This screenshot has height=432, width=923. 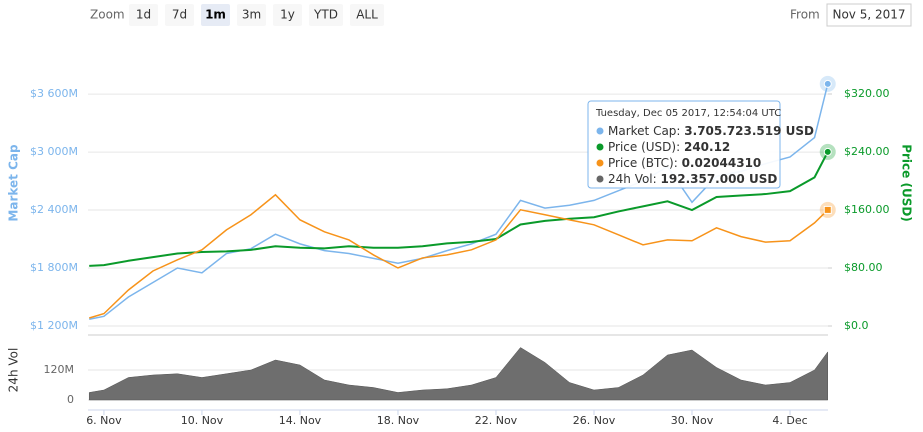 I want to click on x-tick-label: 6. Nov, so click(x=104, y=420).